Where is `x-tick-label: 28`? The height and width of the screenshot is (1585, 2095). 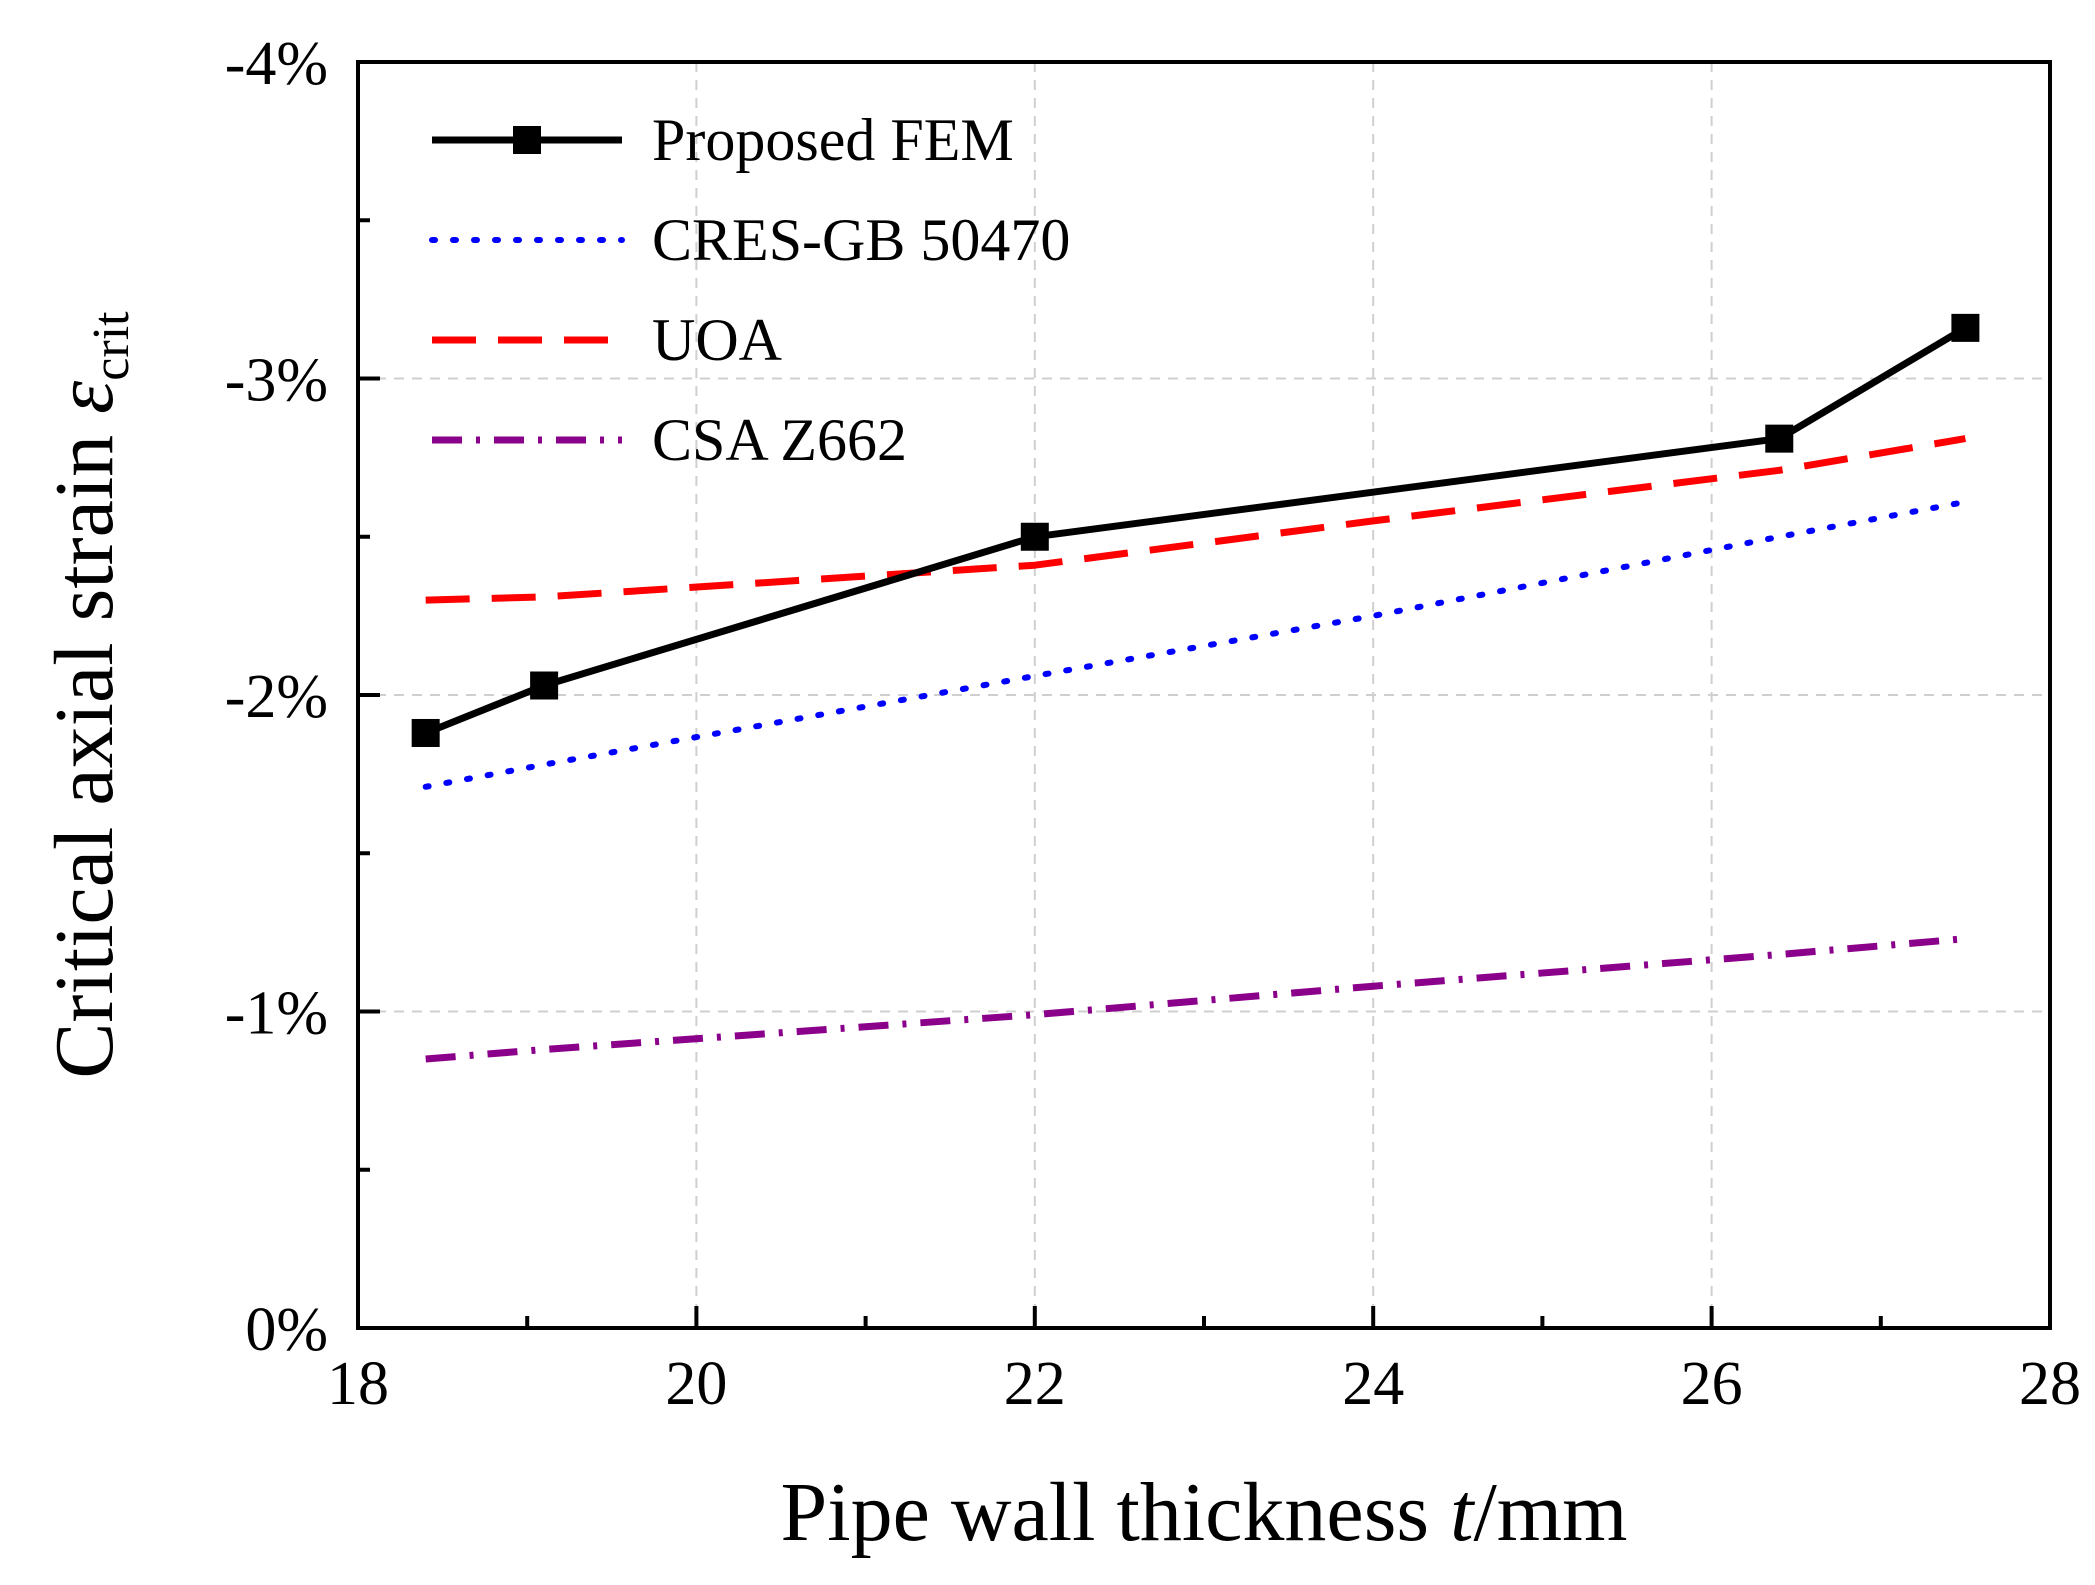
x-tick-label: 28 is located at coordinates (2050, 1384).